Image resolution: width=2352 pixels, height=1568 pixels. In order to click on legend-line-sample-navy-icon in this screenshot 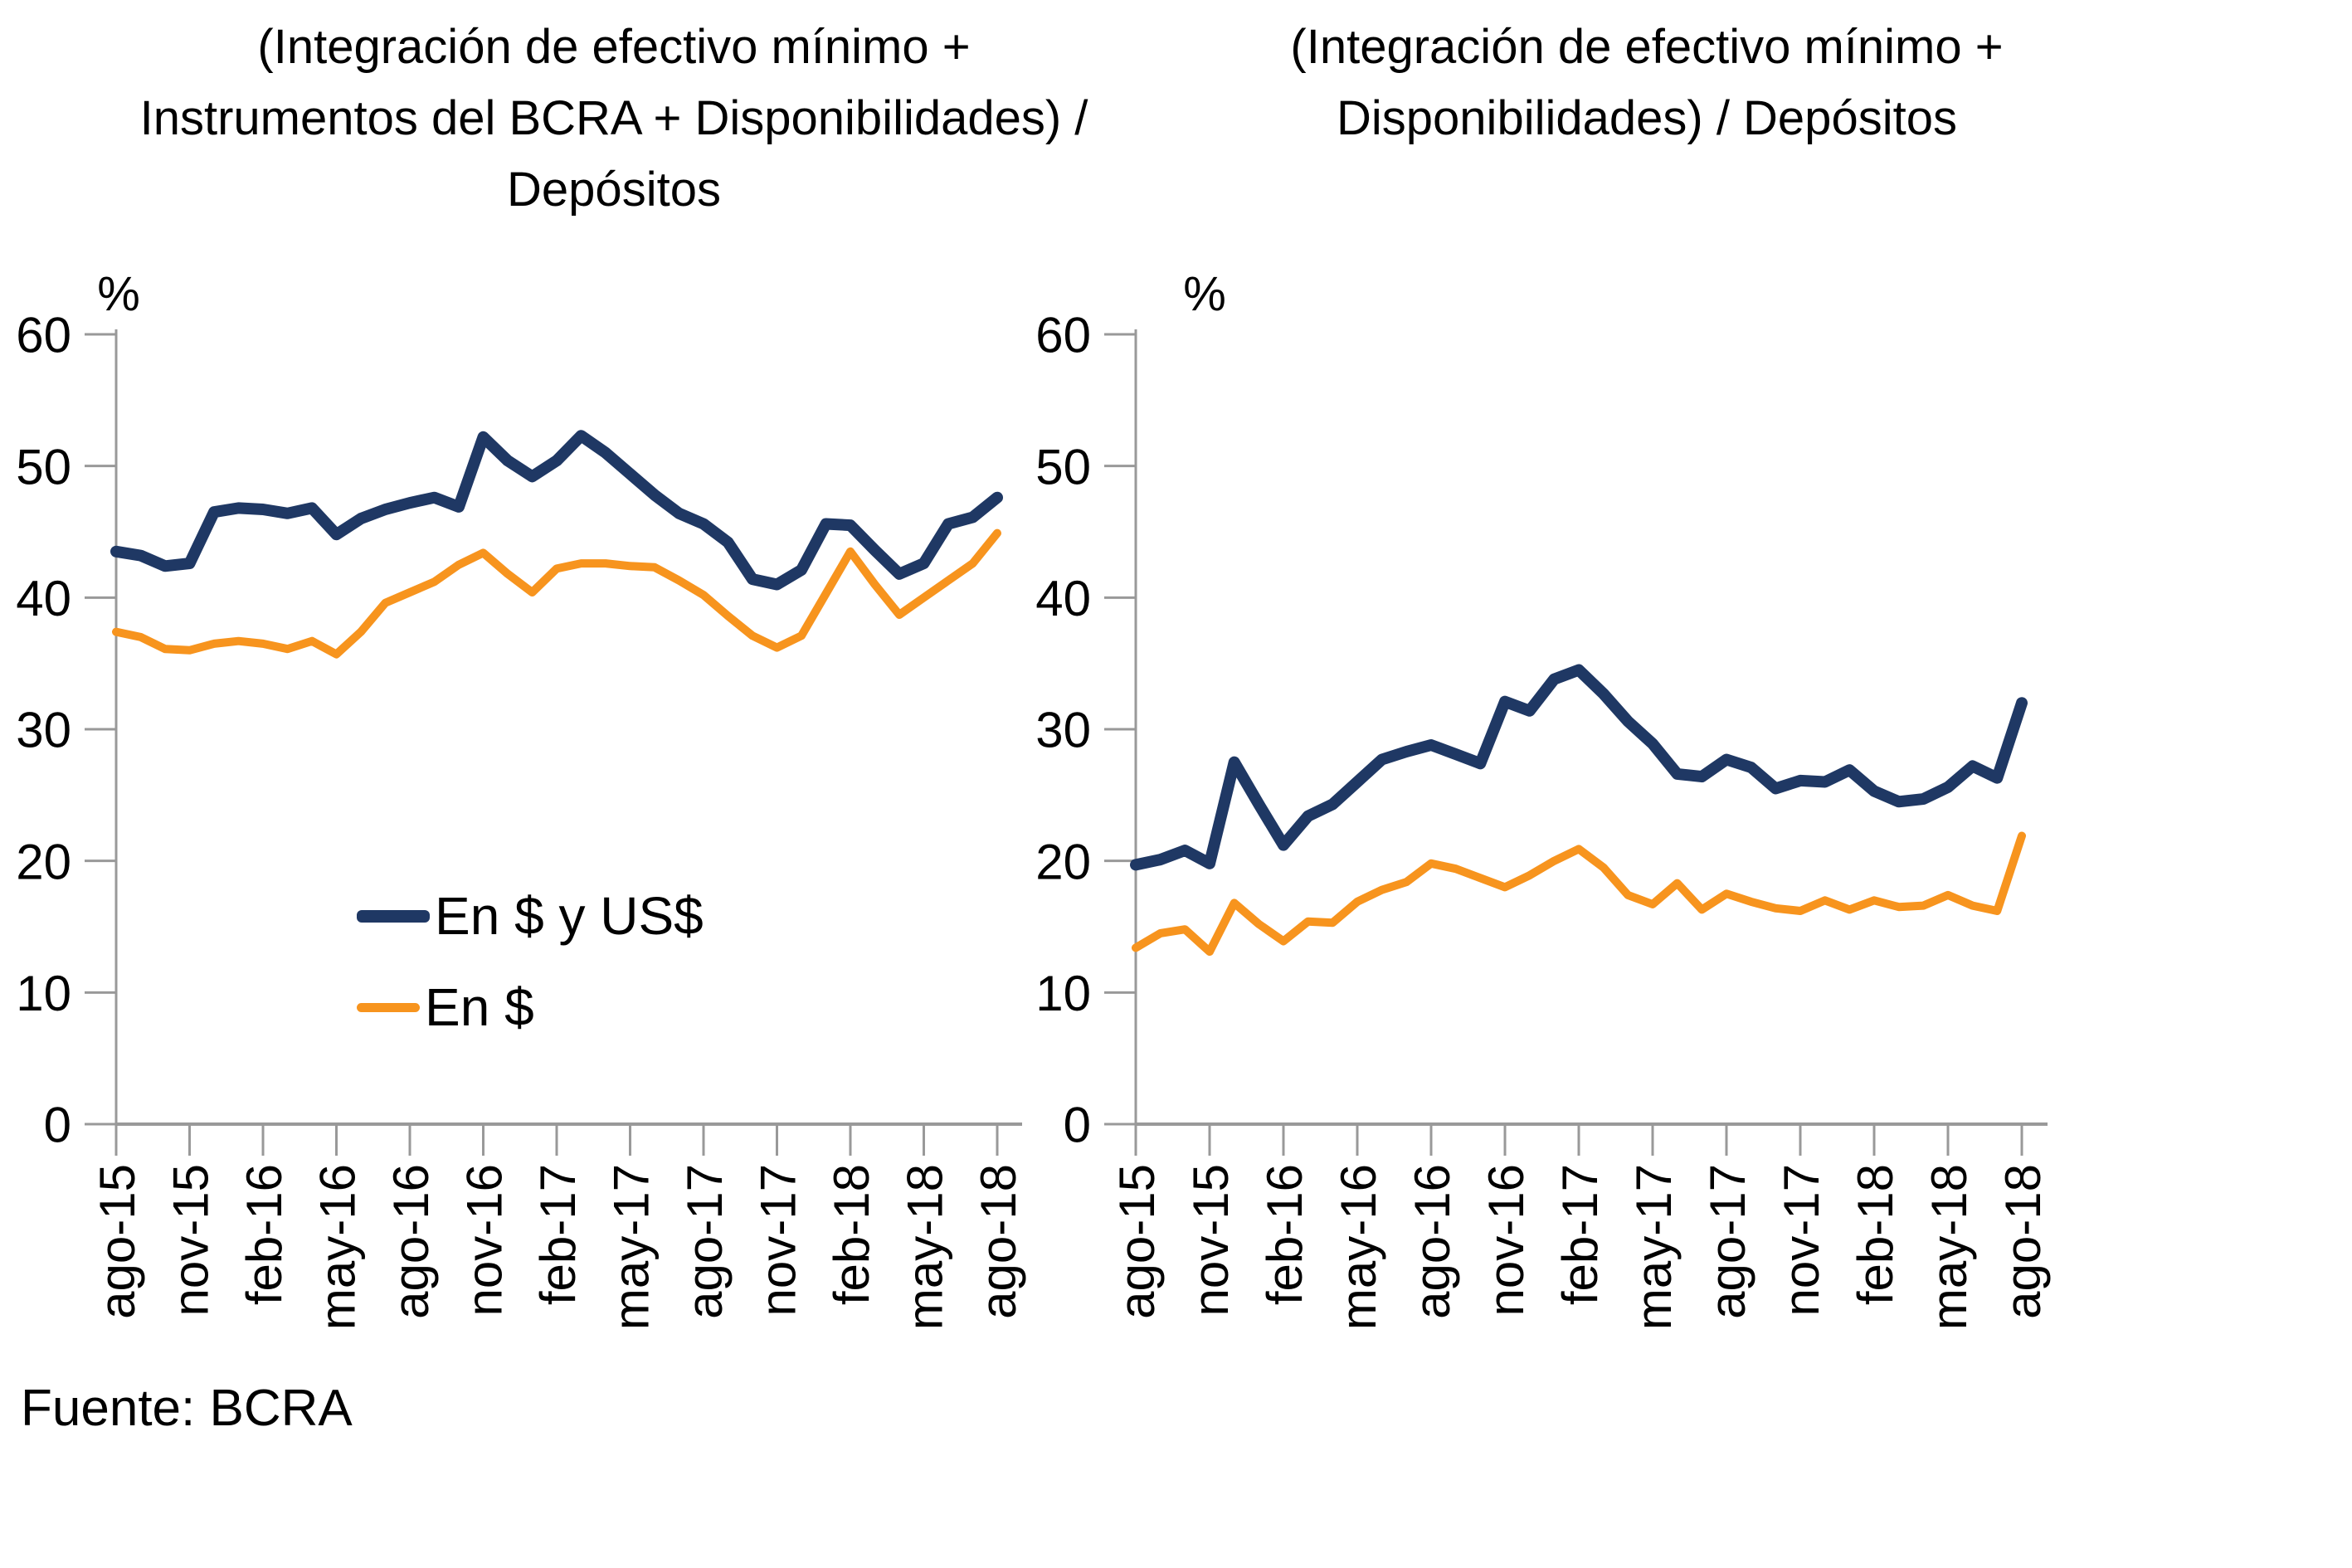, I will do `click(393, 916)`.